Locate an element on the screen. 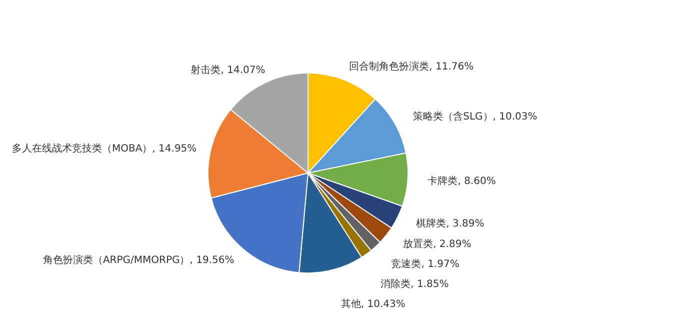  slice-label: 射击类, 14.07% is located at coordinates (228, 69).